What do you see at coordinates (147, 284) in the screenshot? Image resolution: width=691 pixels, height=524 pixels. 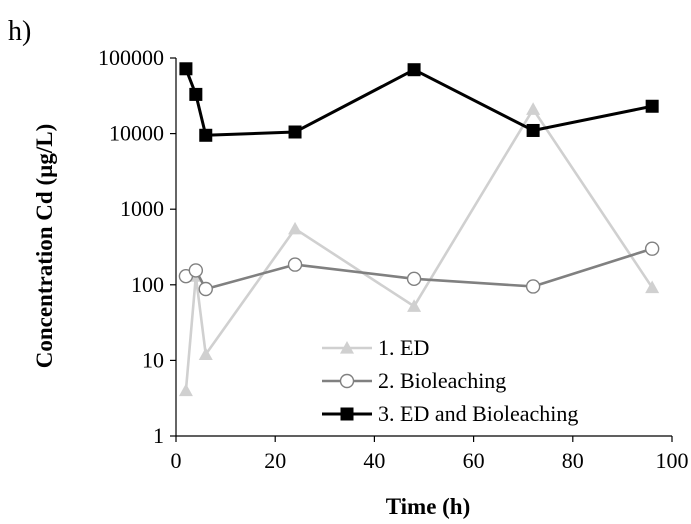 I see `y-tick-label: 100` at bounding box center [147, 284].